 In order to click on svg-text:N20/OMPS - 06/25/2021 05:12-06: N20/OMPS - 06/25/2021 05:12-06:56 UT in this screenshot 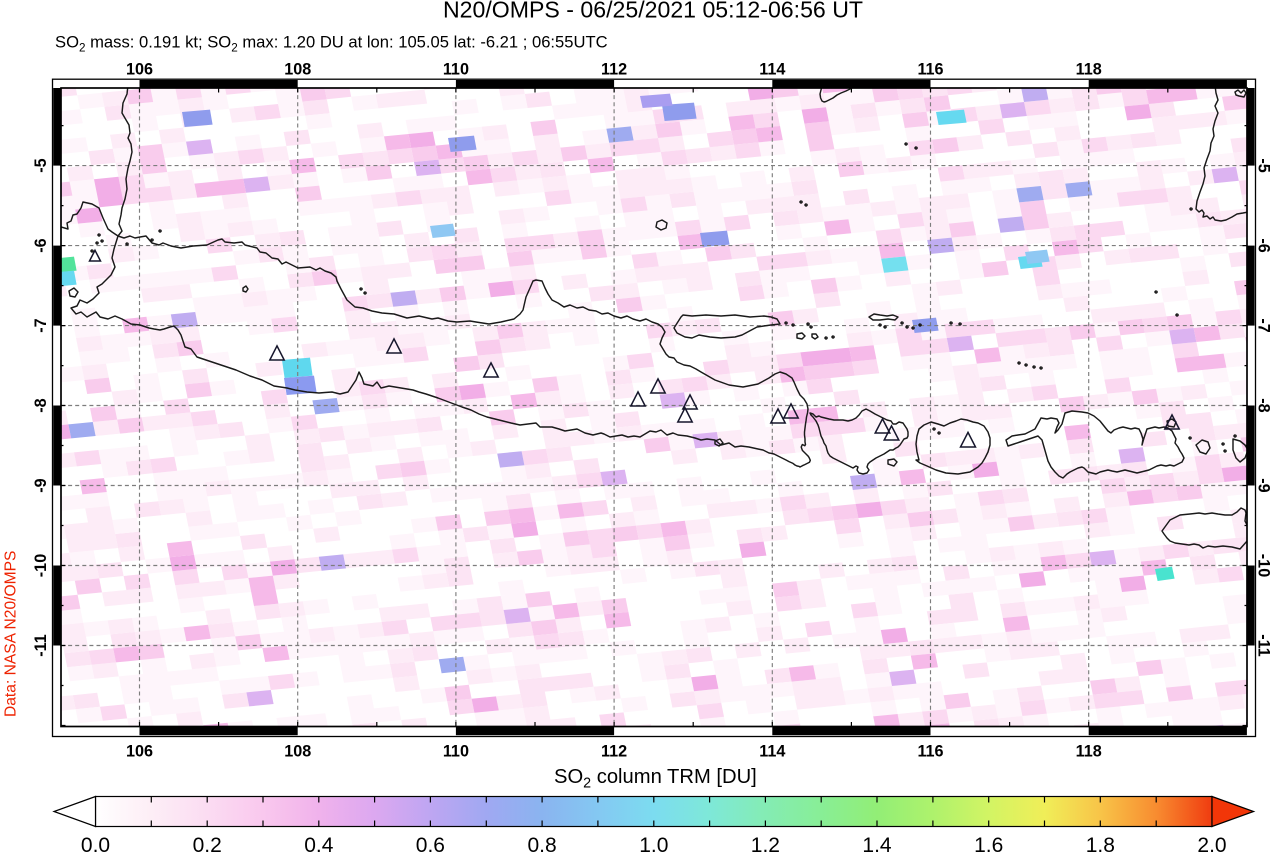, I will do `click(653, 11)`.